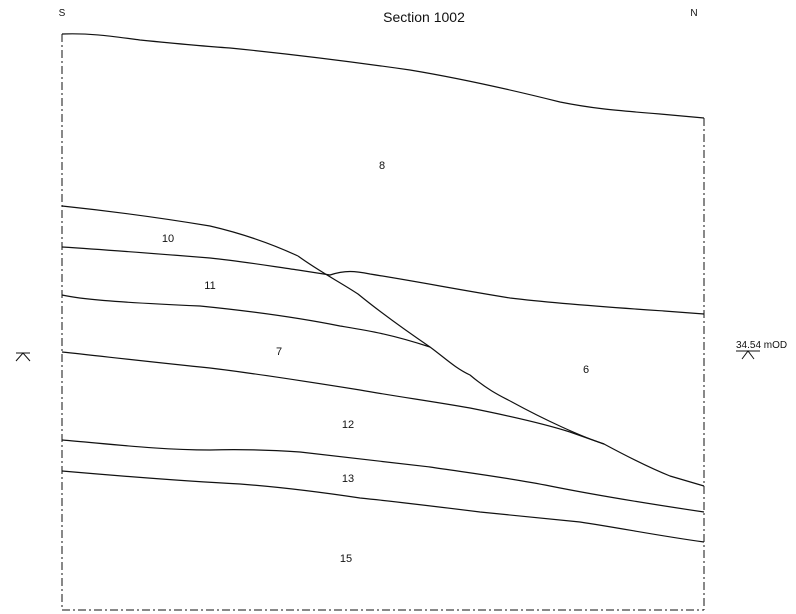 The width and height of the screenshot is (796, 614). Describe the element at coordinates (168, 239) in the screenshot. I see `context-label-10: 10` at that location.